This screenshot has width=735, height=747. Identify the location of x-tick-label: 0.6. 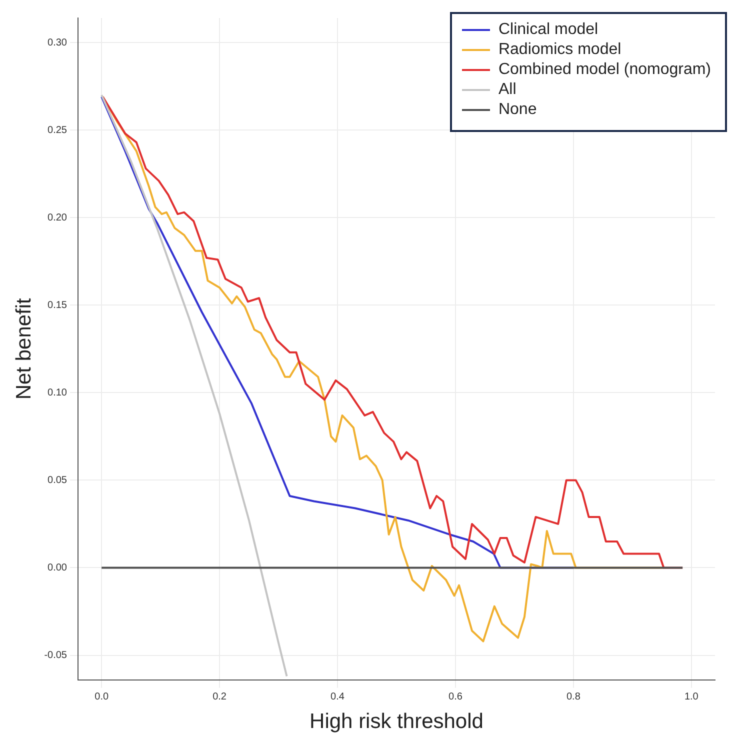
(455, 697).